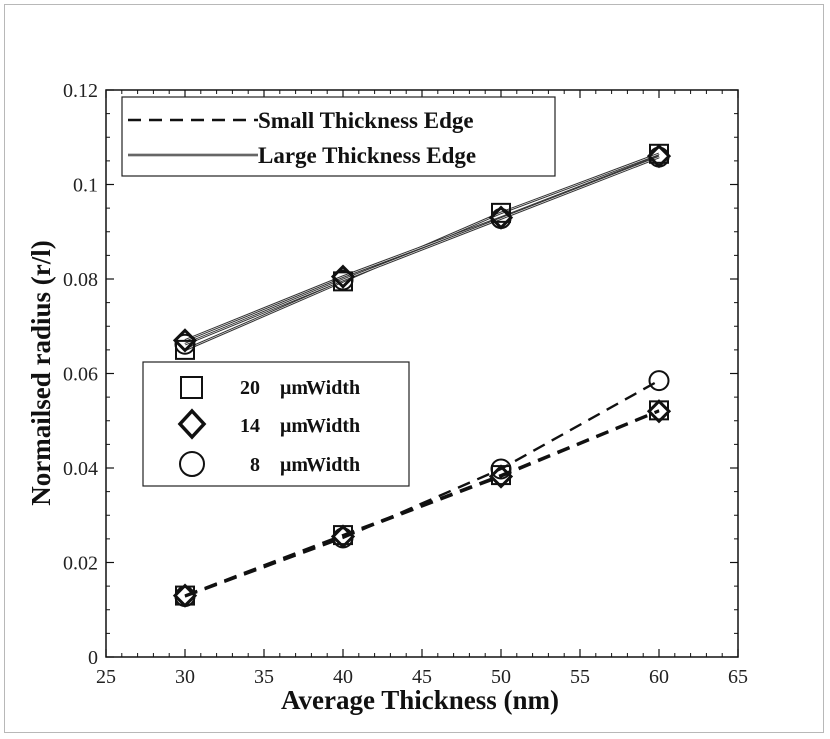 This screenshot has width=830, height=739. What do you see at coordinates (343, 677) in the screenshot?
I see `x-tick-label: 40` at bounding box center [343, 677].